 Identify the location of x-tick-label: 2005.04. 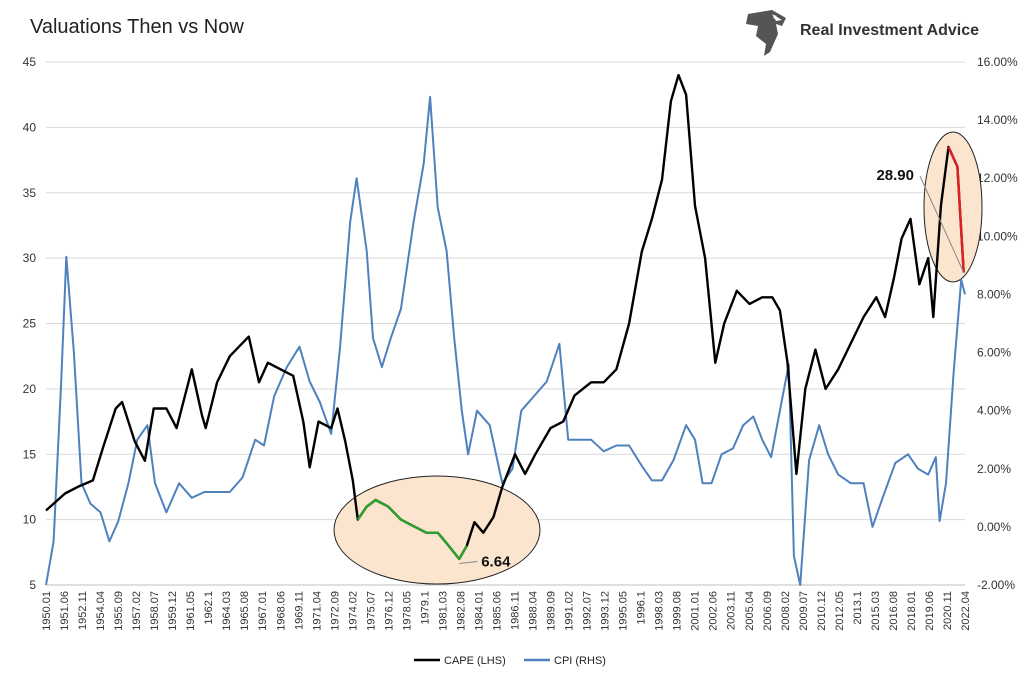
(750, 611).